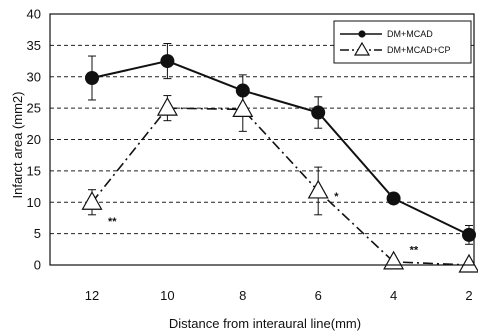  Describe the element at coordinates (265, 323) in the screenshot. I see `x-axis-title: Distance from interaural line(mm)` at that location.